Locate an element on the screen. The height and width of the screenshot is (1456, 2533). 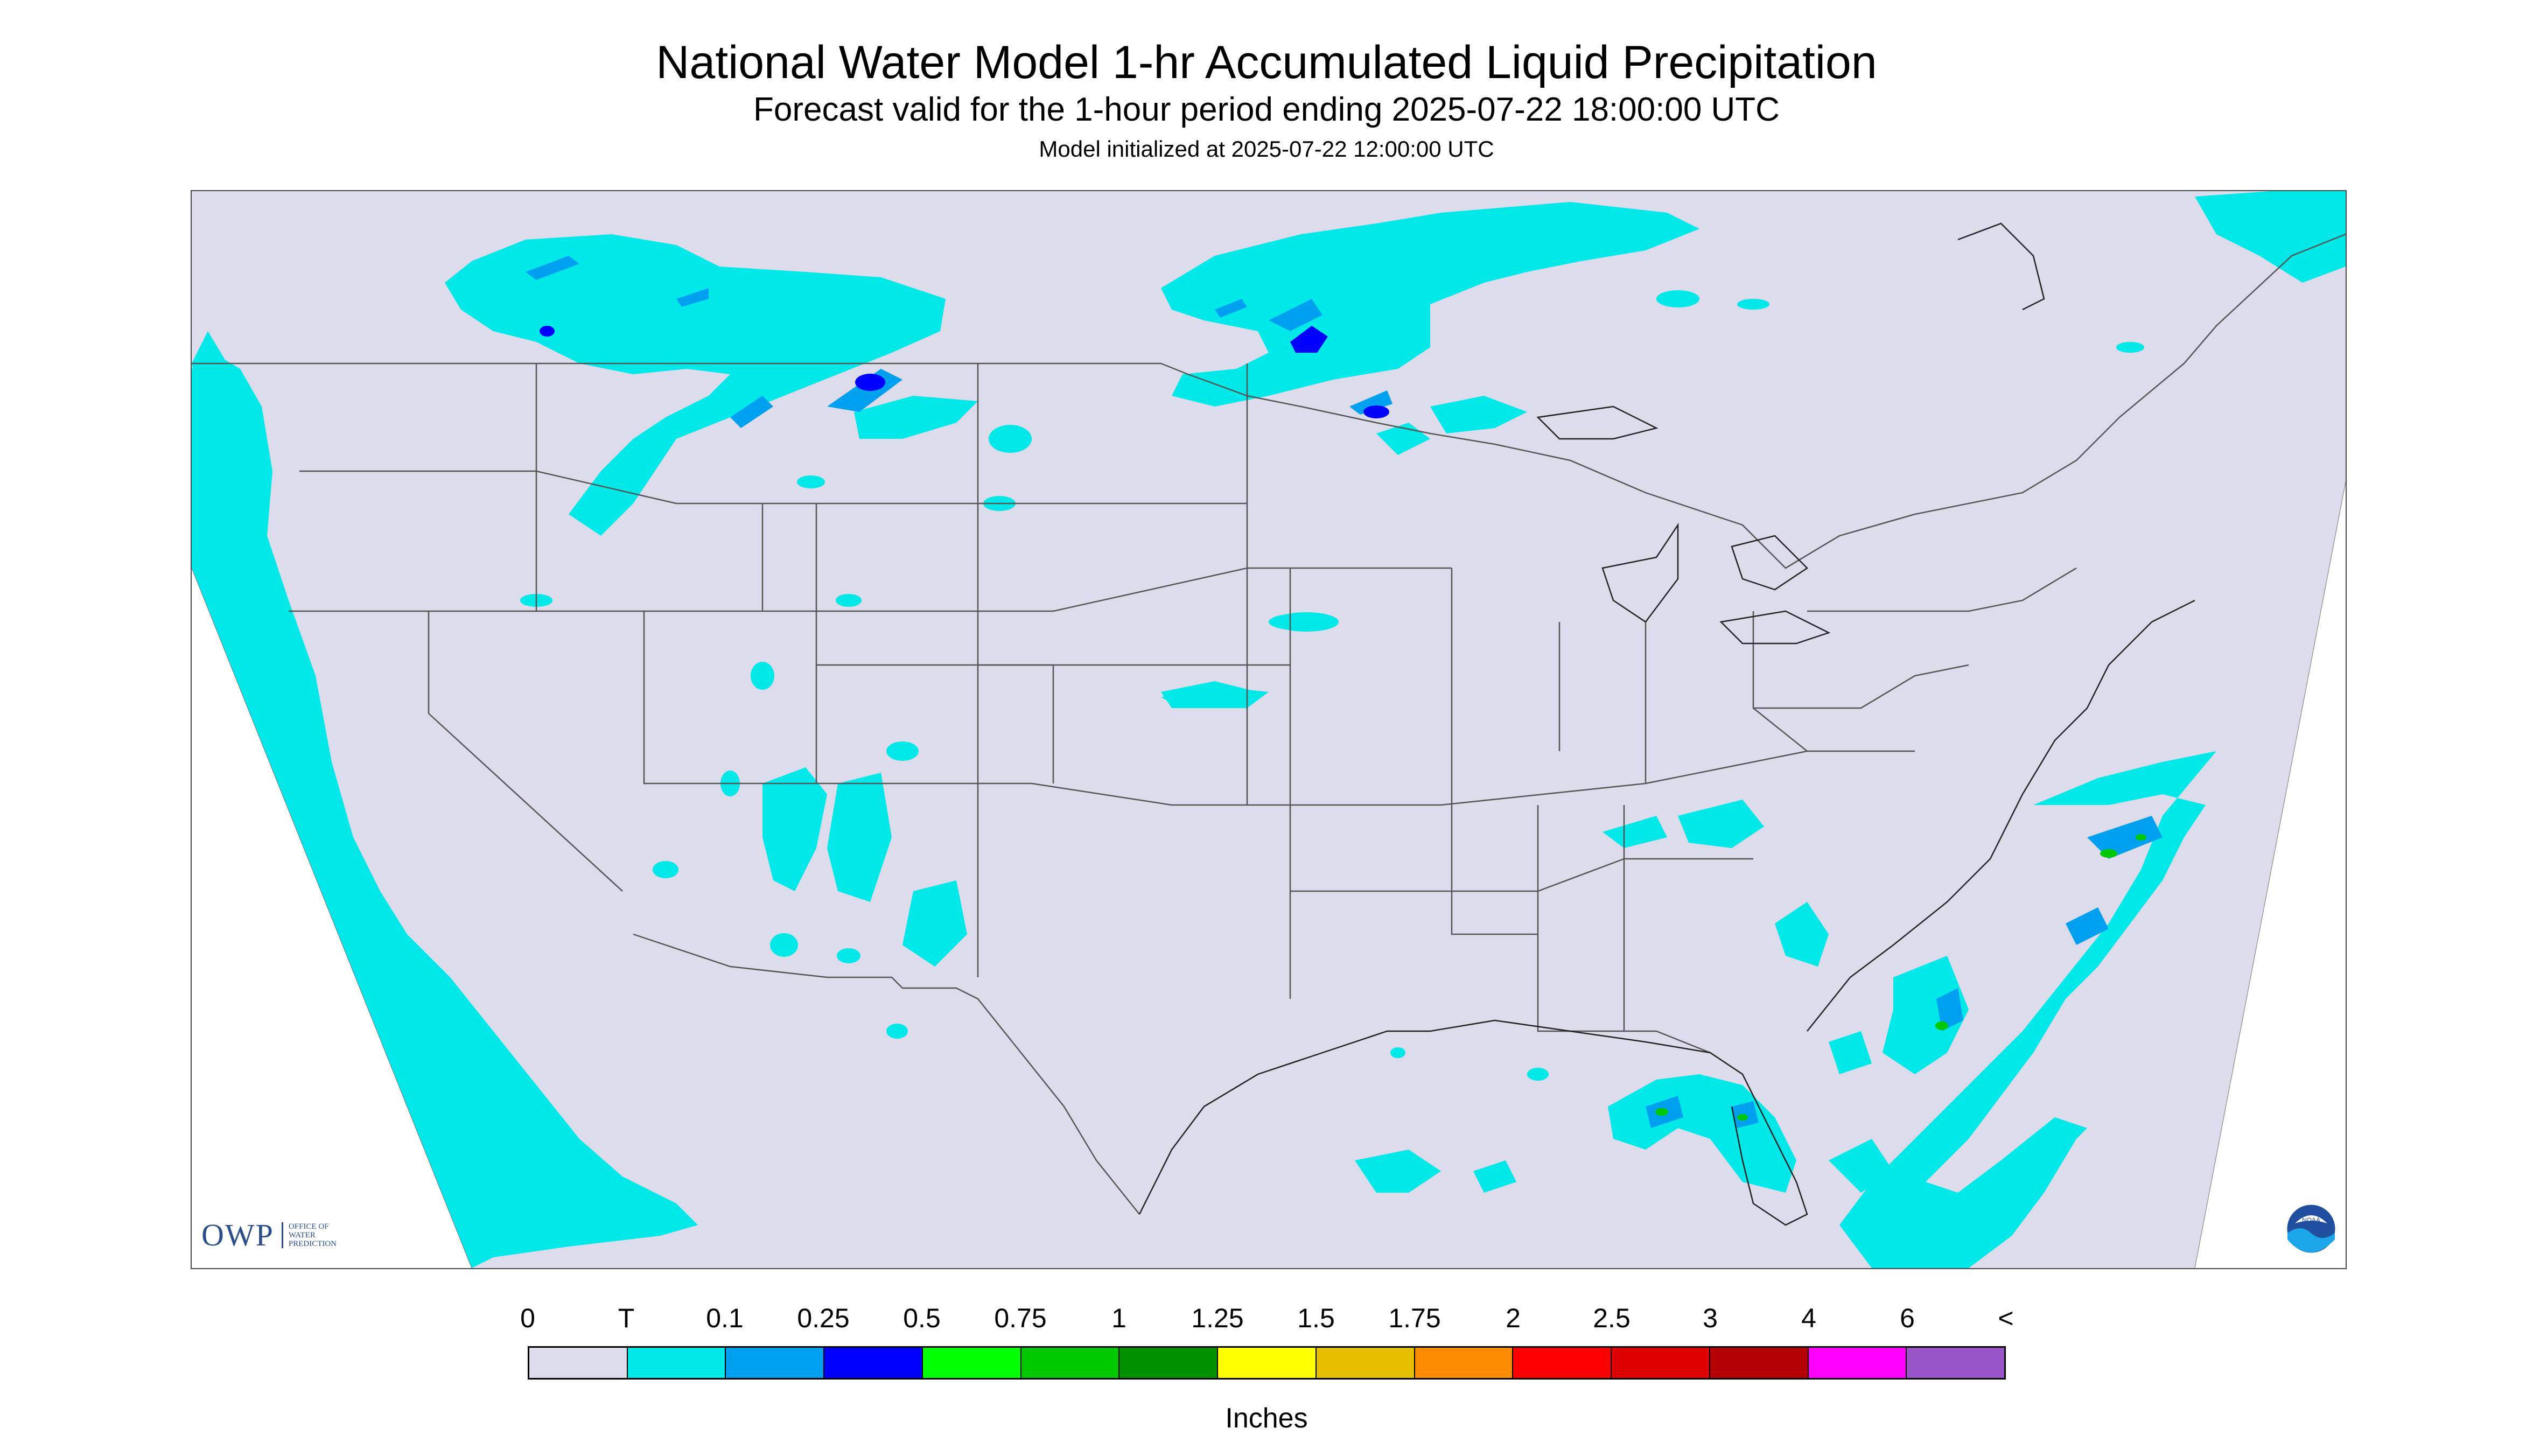
precip-atlantic is located at coordinates (1910, 1009).